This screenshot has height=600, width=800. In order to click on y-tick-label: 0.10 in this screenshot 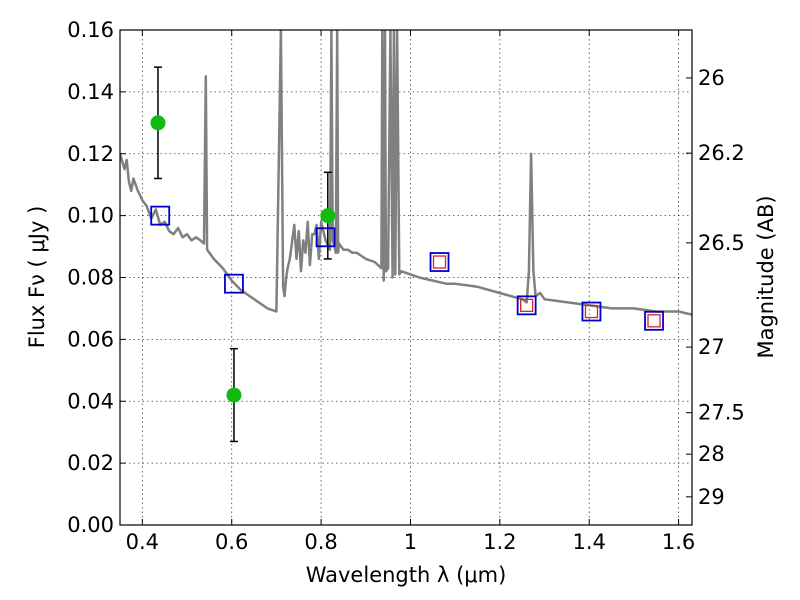, I will do `click(90, 216)`.